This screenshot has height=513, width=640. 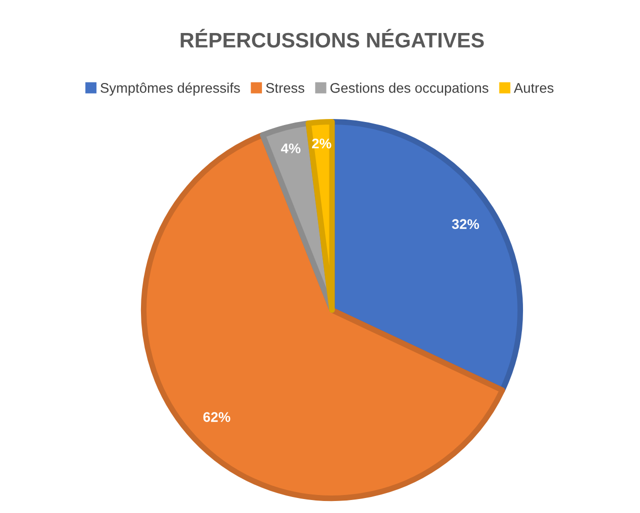 I want to click on legend-label: Gestions des occupations, so click(x=409, y=89).